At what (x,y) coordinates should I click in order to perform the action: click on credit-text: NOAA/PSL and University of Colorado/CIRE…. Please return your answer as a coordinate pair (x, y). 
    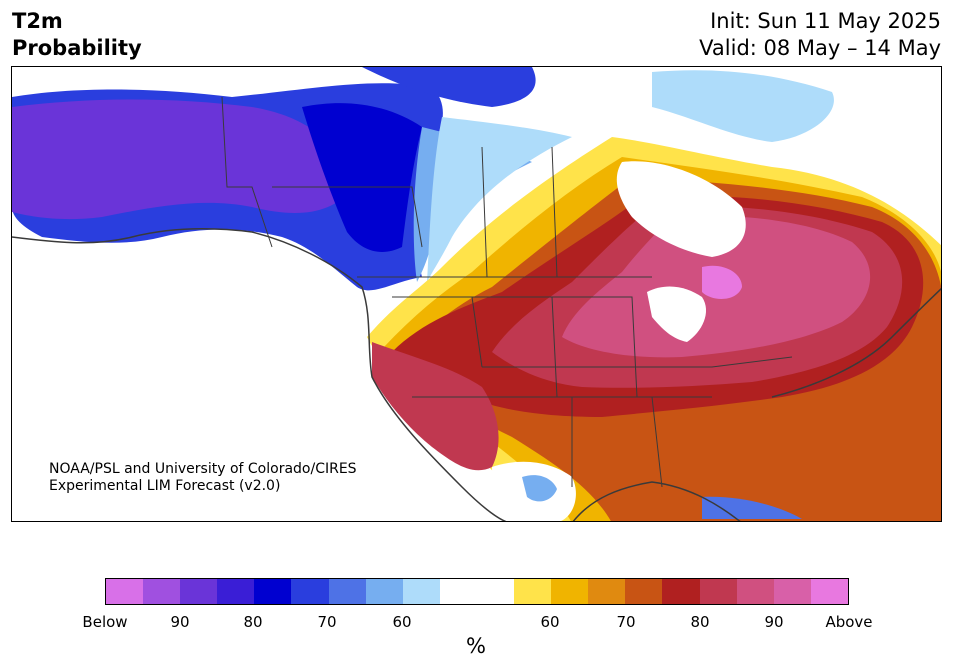
    Looking at the image, I should click on (203, 478).